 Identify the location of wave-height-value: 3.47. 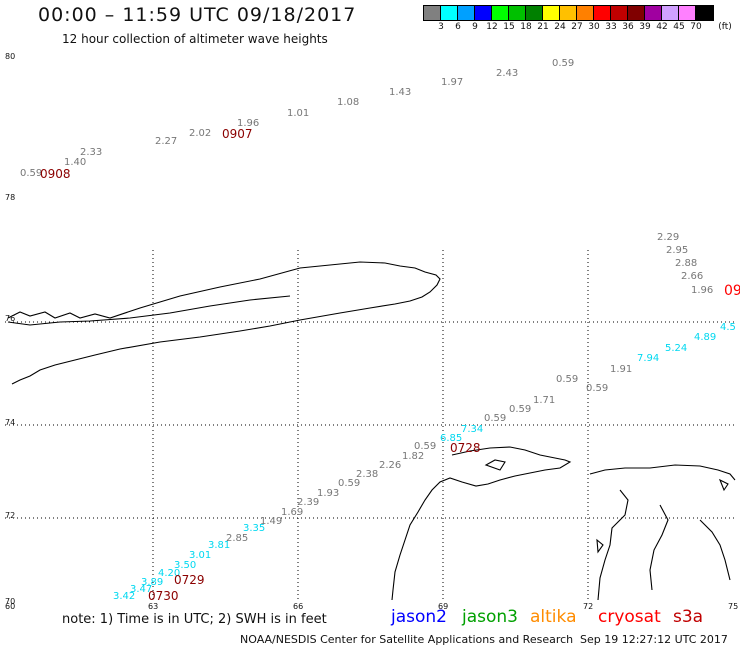
(141, 589).